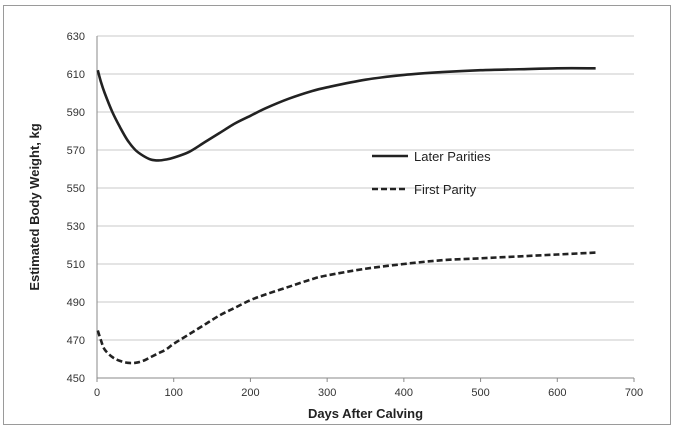 This screenshot has height=430, width=677. I want to click on x-tick-label: 200, so click(250, 393).